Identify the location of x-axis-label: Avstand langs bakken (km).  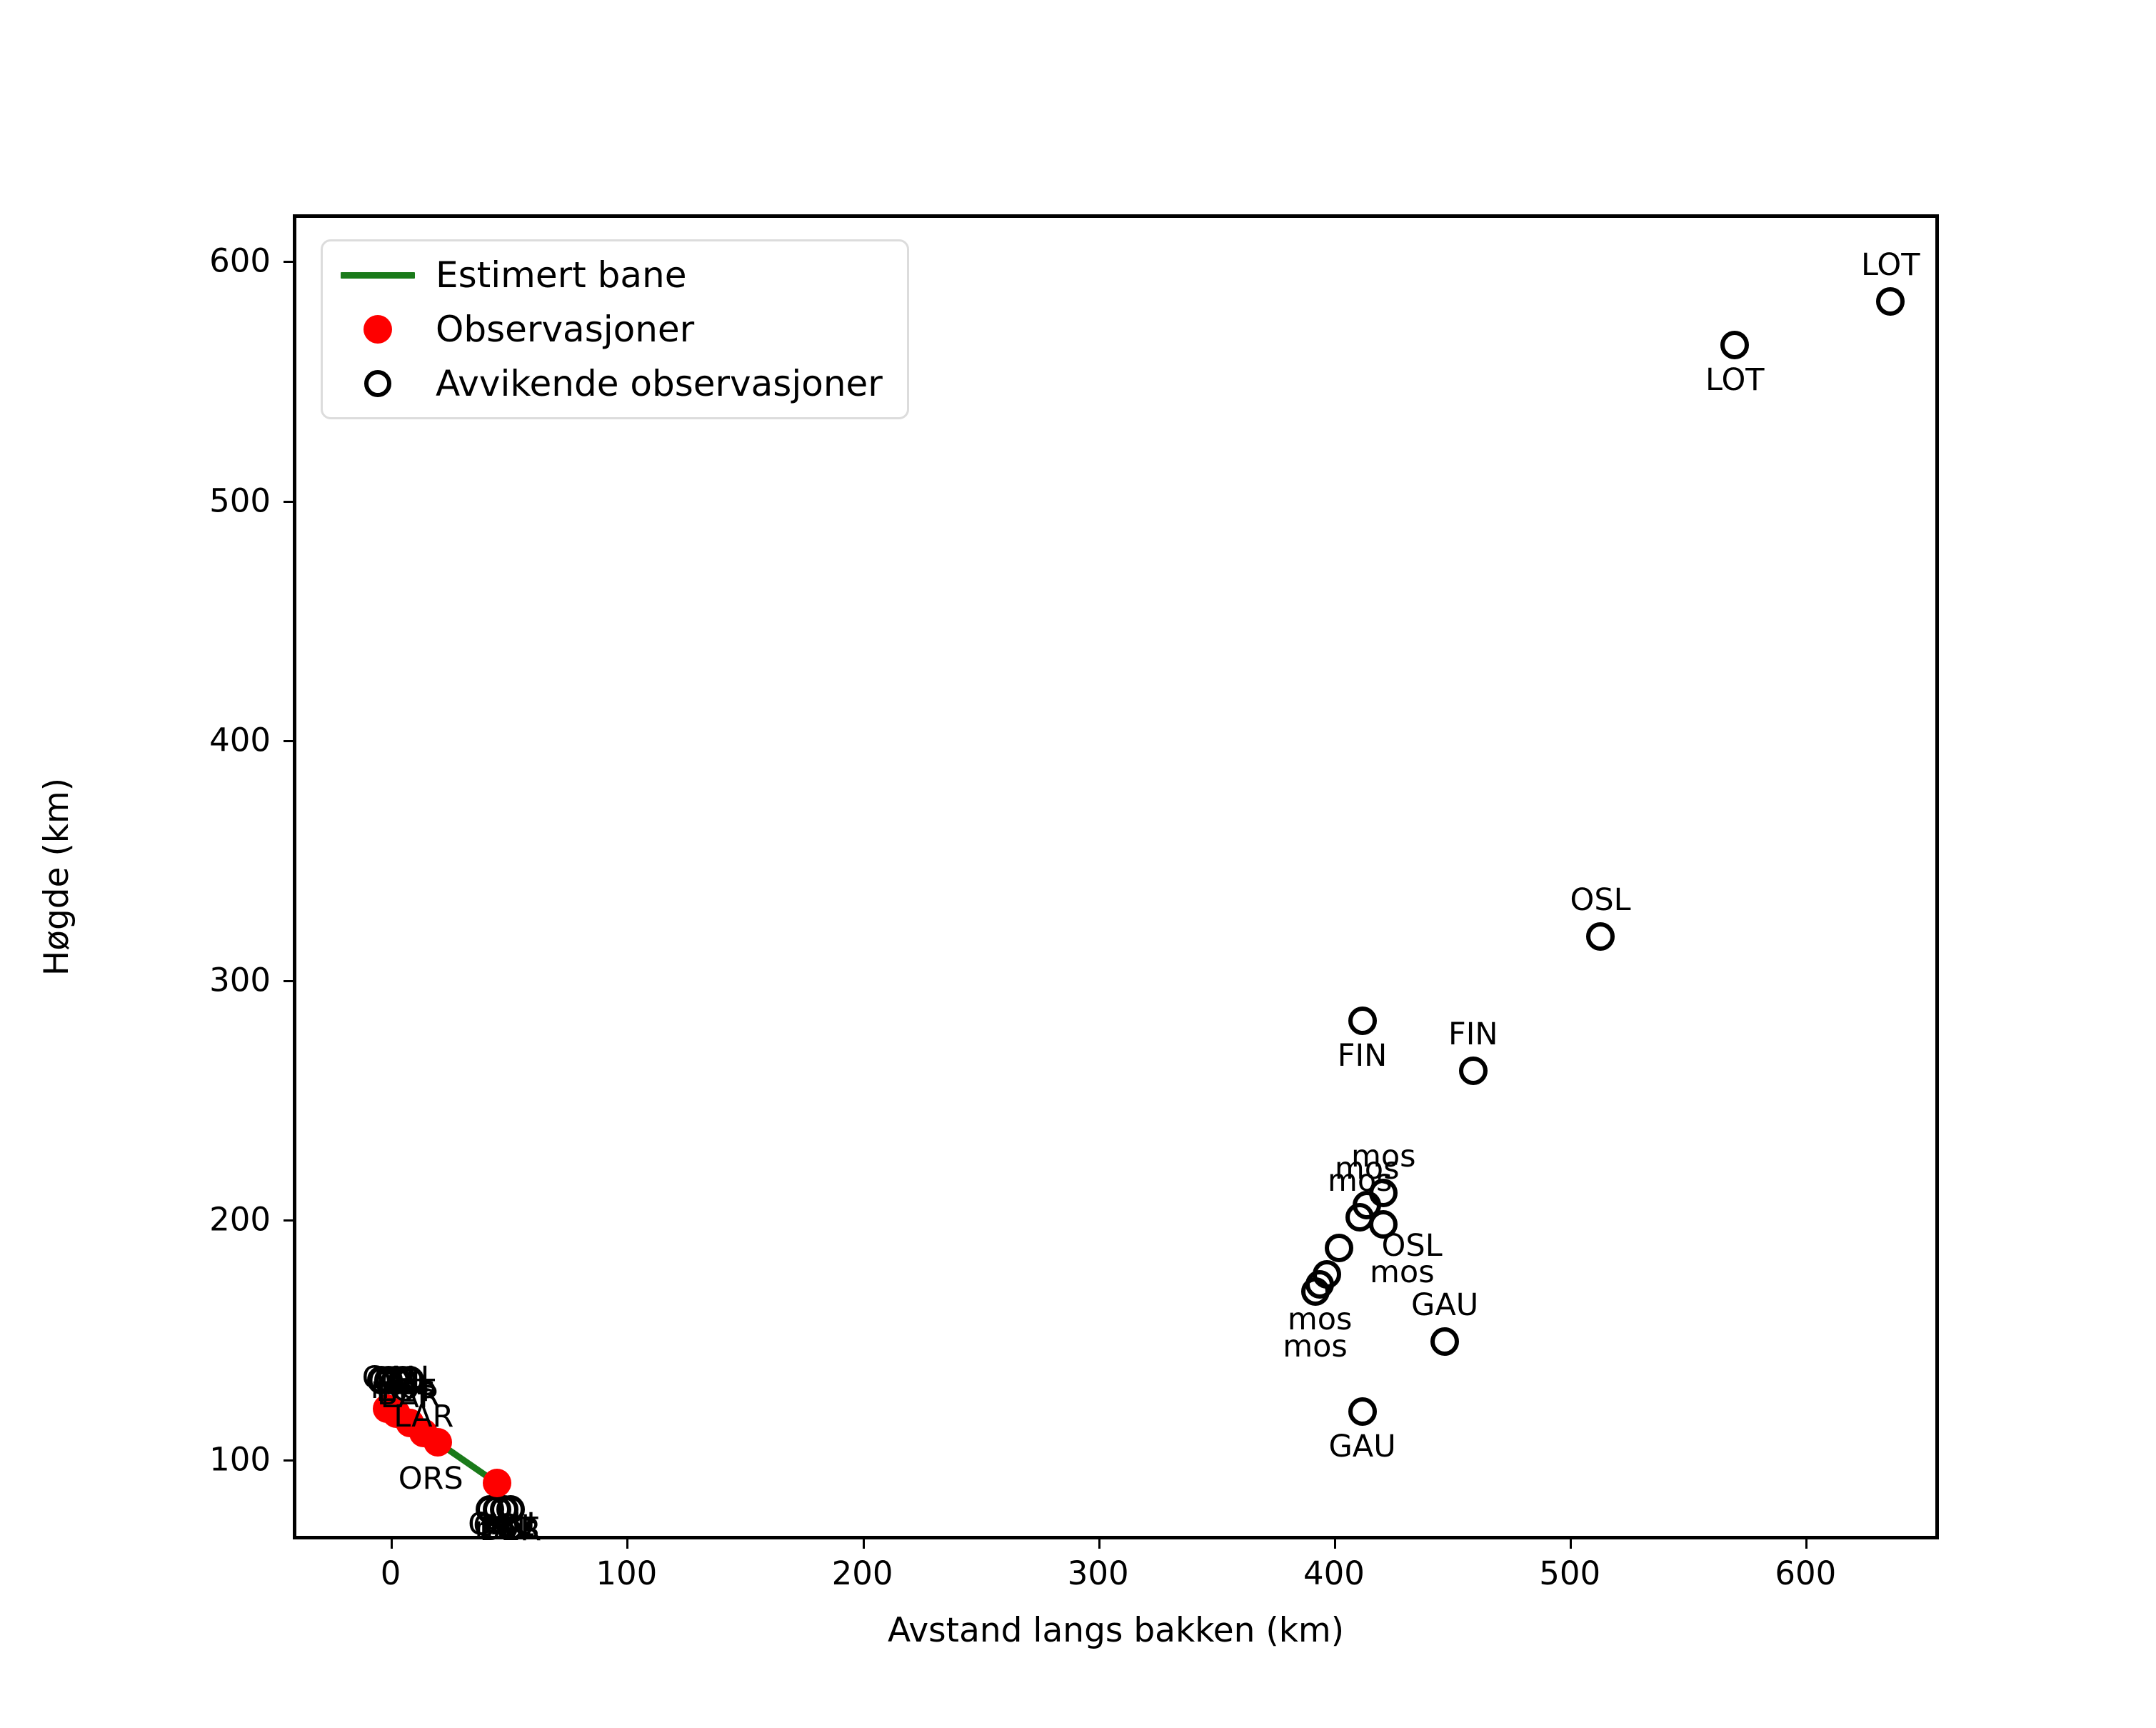
(1116, 1630).